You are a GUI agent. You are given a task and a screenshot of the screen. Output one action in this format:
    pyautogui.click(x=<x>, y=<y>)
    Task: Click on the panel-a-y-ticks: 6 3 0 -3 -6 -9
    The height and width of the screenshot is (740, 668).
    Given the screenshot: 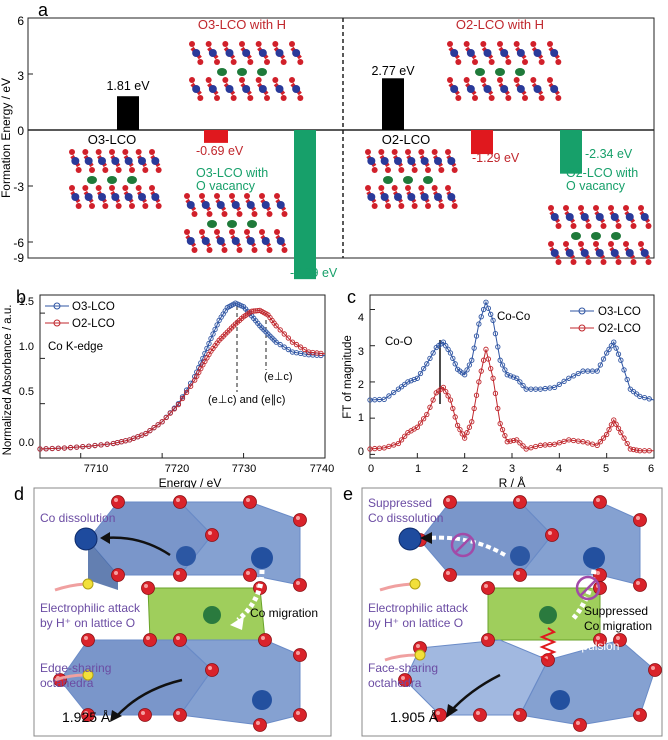 What is the action you would take?
    pyautogui.click(x=23, y=139)
    